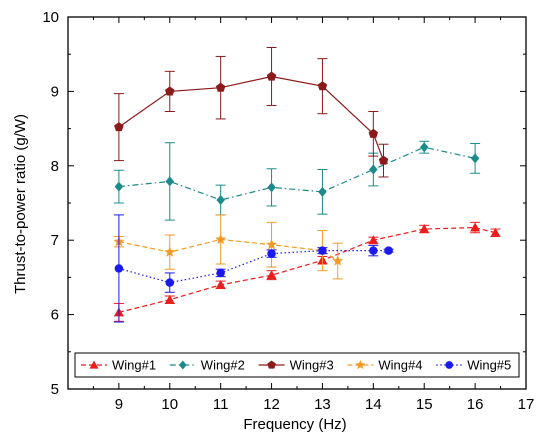 This screenshot has height=437, width=537. Describe the element at coordinates (400, 365) in the screenshot. I see `legend-label: Wing#4` at that location.